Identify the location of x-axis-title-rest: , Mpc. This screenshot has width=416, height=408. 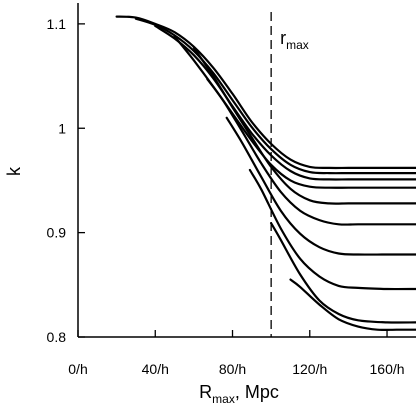
(257, 392).